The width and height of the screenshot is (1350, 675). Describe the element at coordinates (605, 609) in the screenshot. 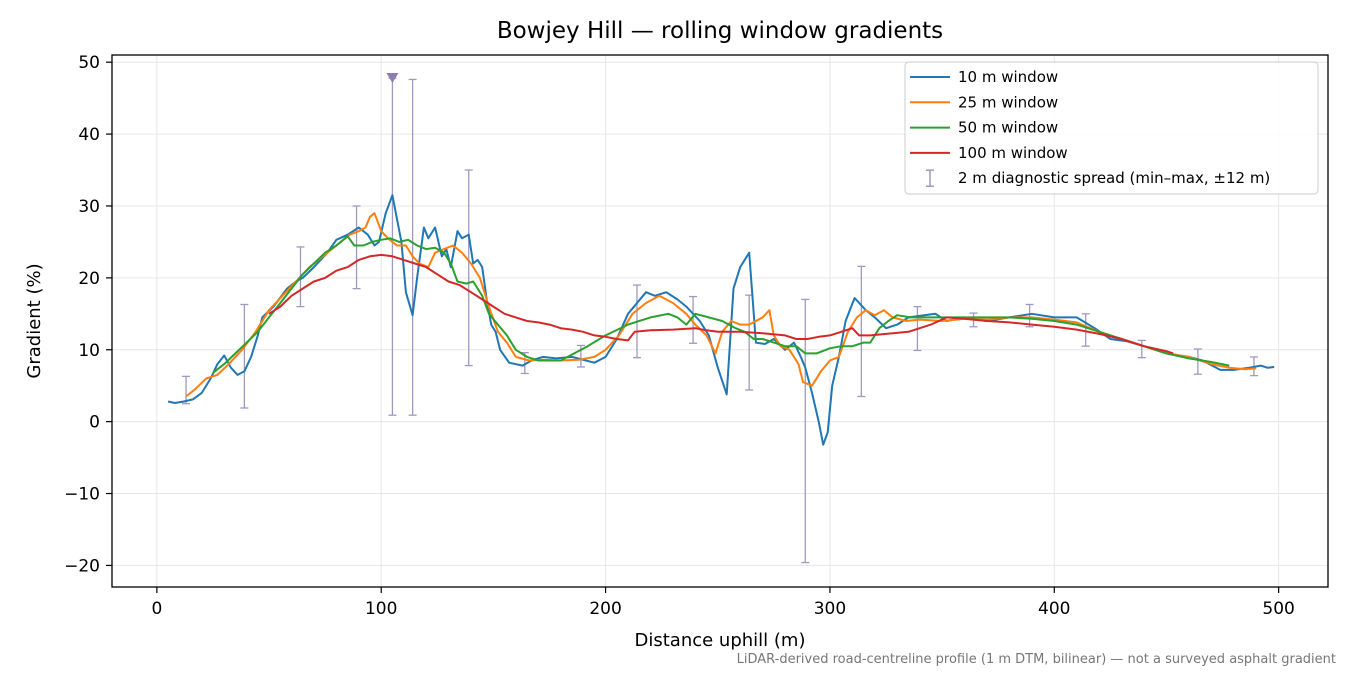

I see `x-tick-label: 200` at that location.